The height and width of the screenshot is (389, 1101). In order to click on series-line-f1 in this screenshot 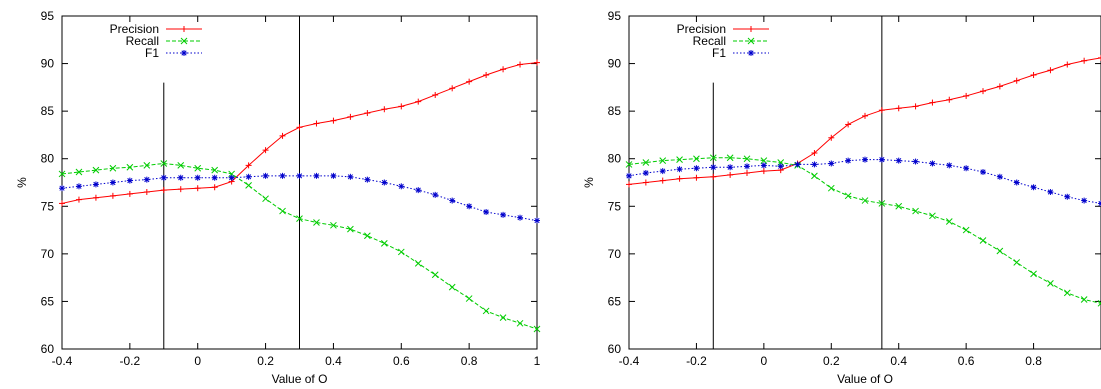, I will do `click(865, 182)`.